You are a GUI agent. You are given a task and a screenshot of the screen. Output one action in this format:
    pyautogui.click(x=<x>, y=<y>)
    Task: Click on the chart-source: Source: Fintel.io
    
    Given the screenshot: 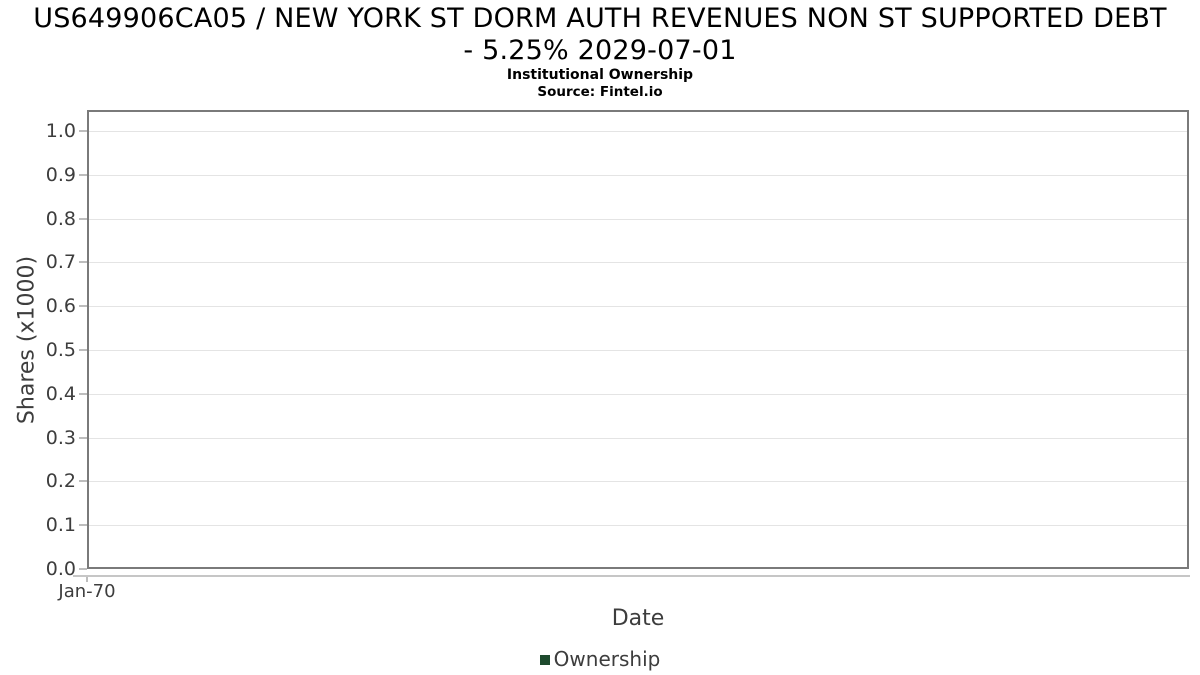 What is the action you would take?
    pyautogui.click(x=600, y=92)
    